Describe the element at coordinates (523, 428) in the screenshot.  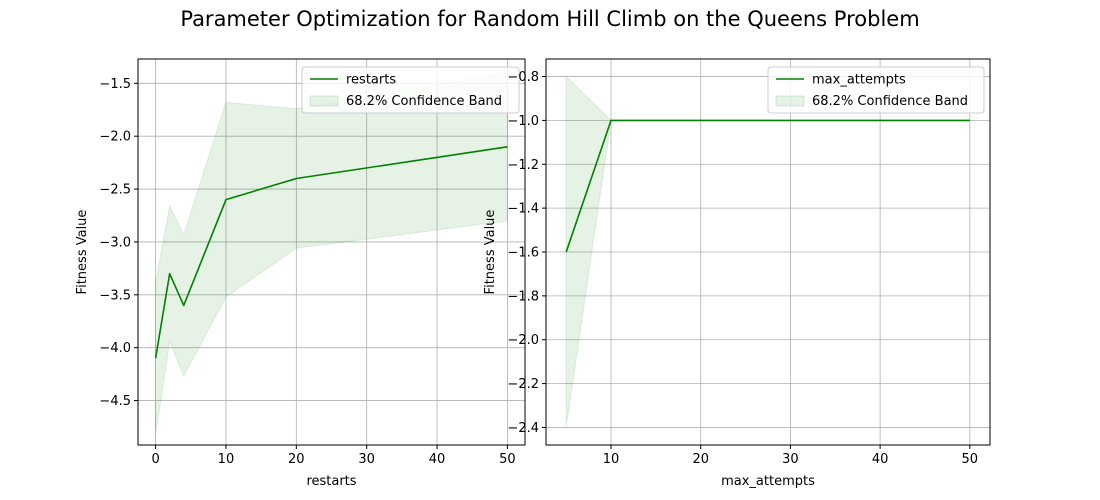
I see `y-tick-label: −2.4` at that location.